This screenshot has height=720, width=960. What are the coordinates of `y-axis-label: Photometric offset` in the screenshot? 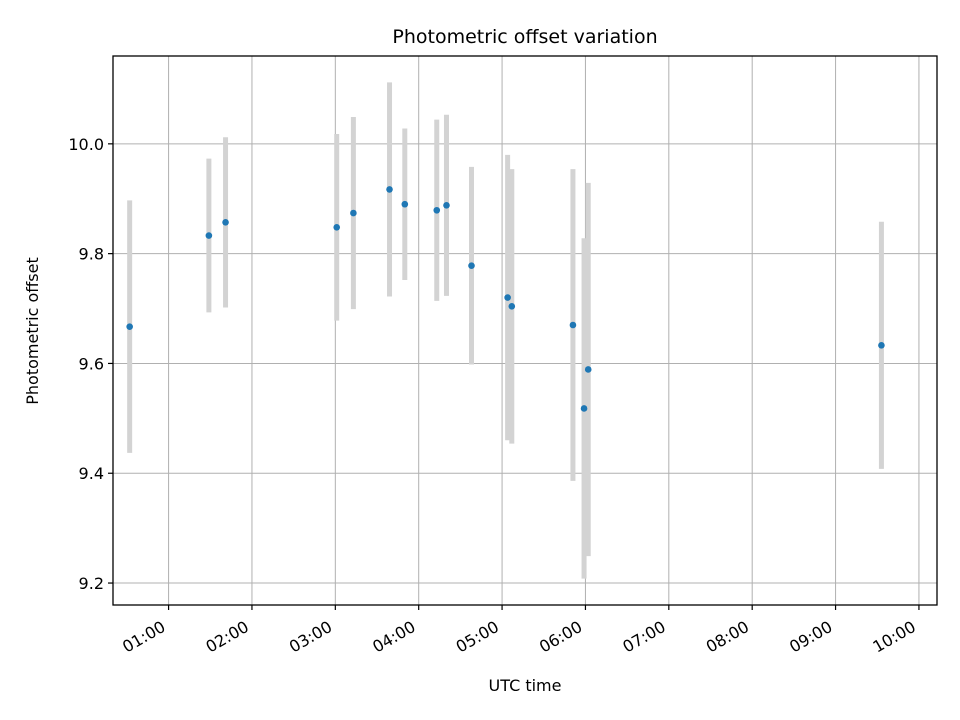 It's located at (32, 331).